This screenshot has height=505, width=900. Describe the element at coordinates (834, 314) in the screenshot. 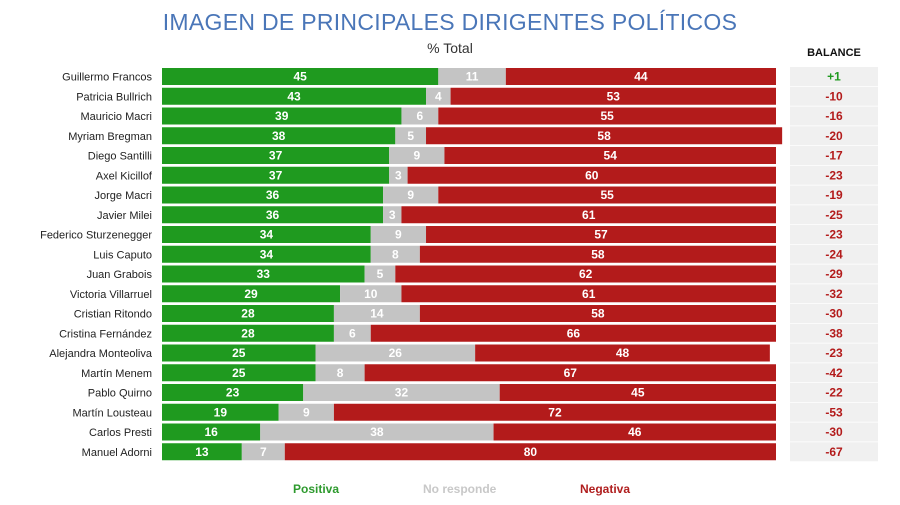

I see `balance-value: -30` at that location.